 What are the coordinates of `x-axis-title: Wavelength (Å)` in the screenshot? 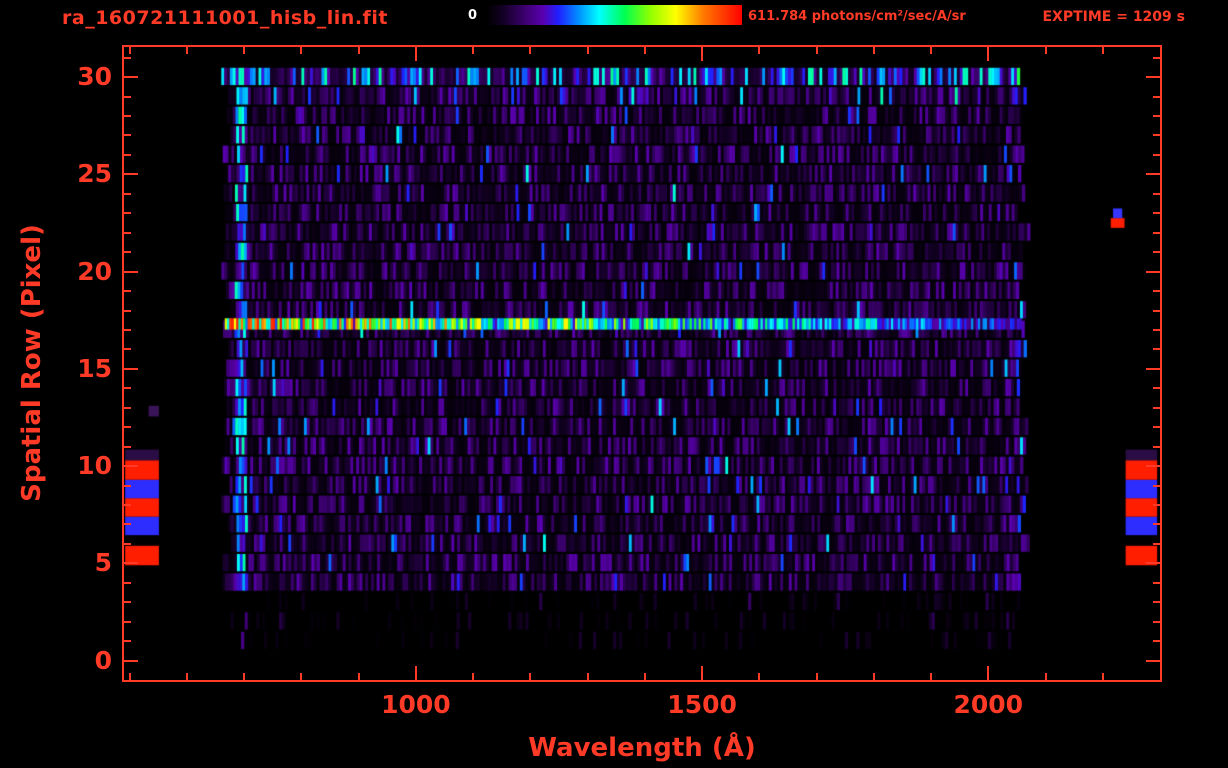 It's located at (642, 748).